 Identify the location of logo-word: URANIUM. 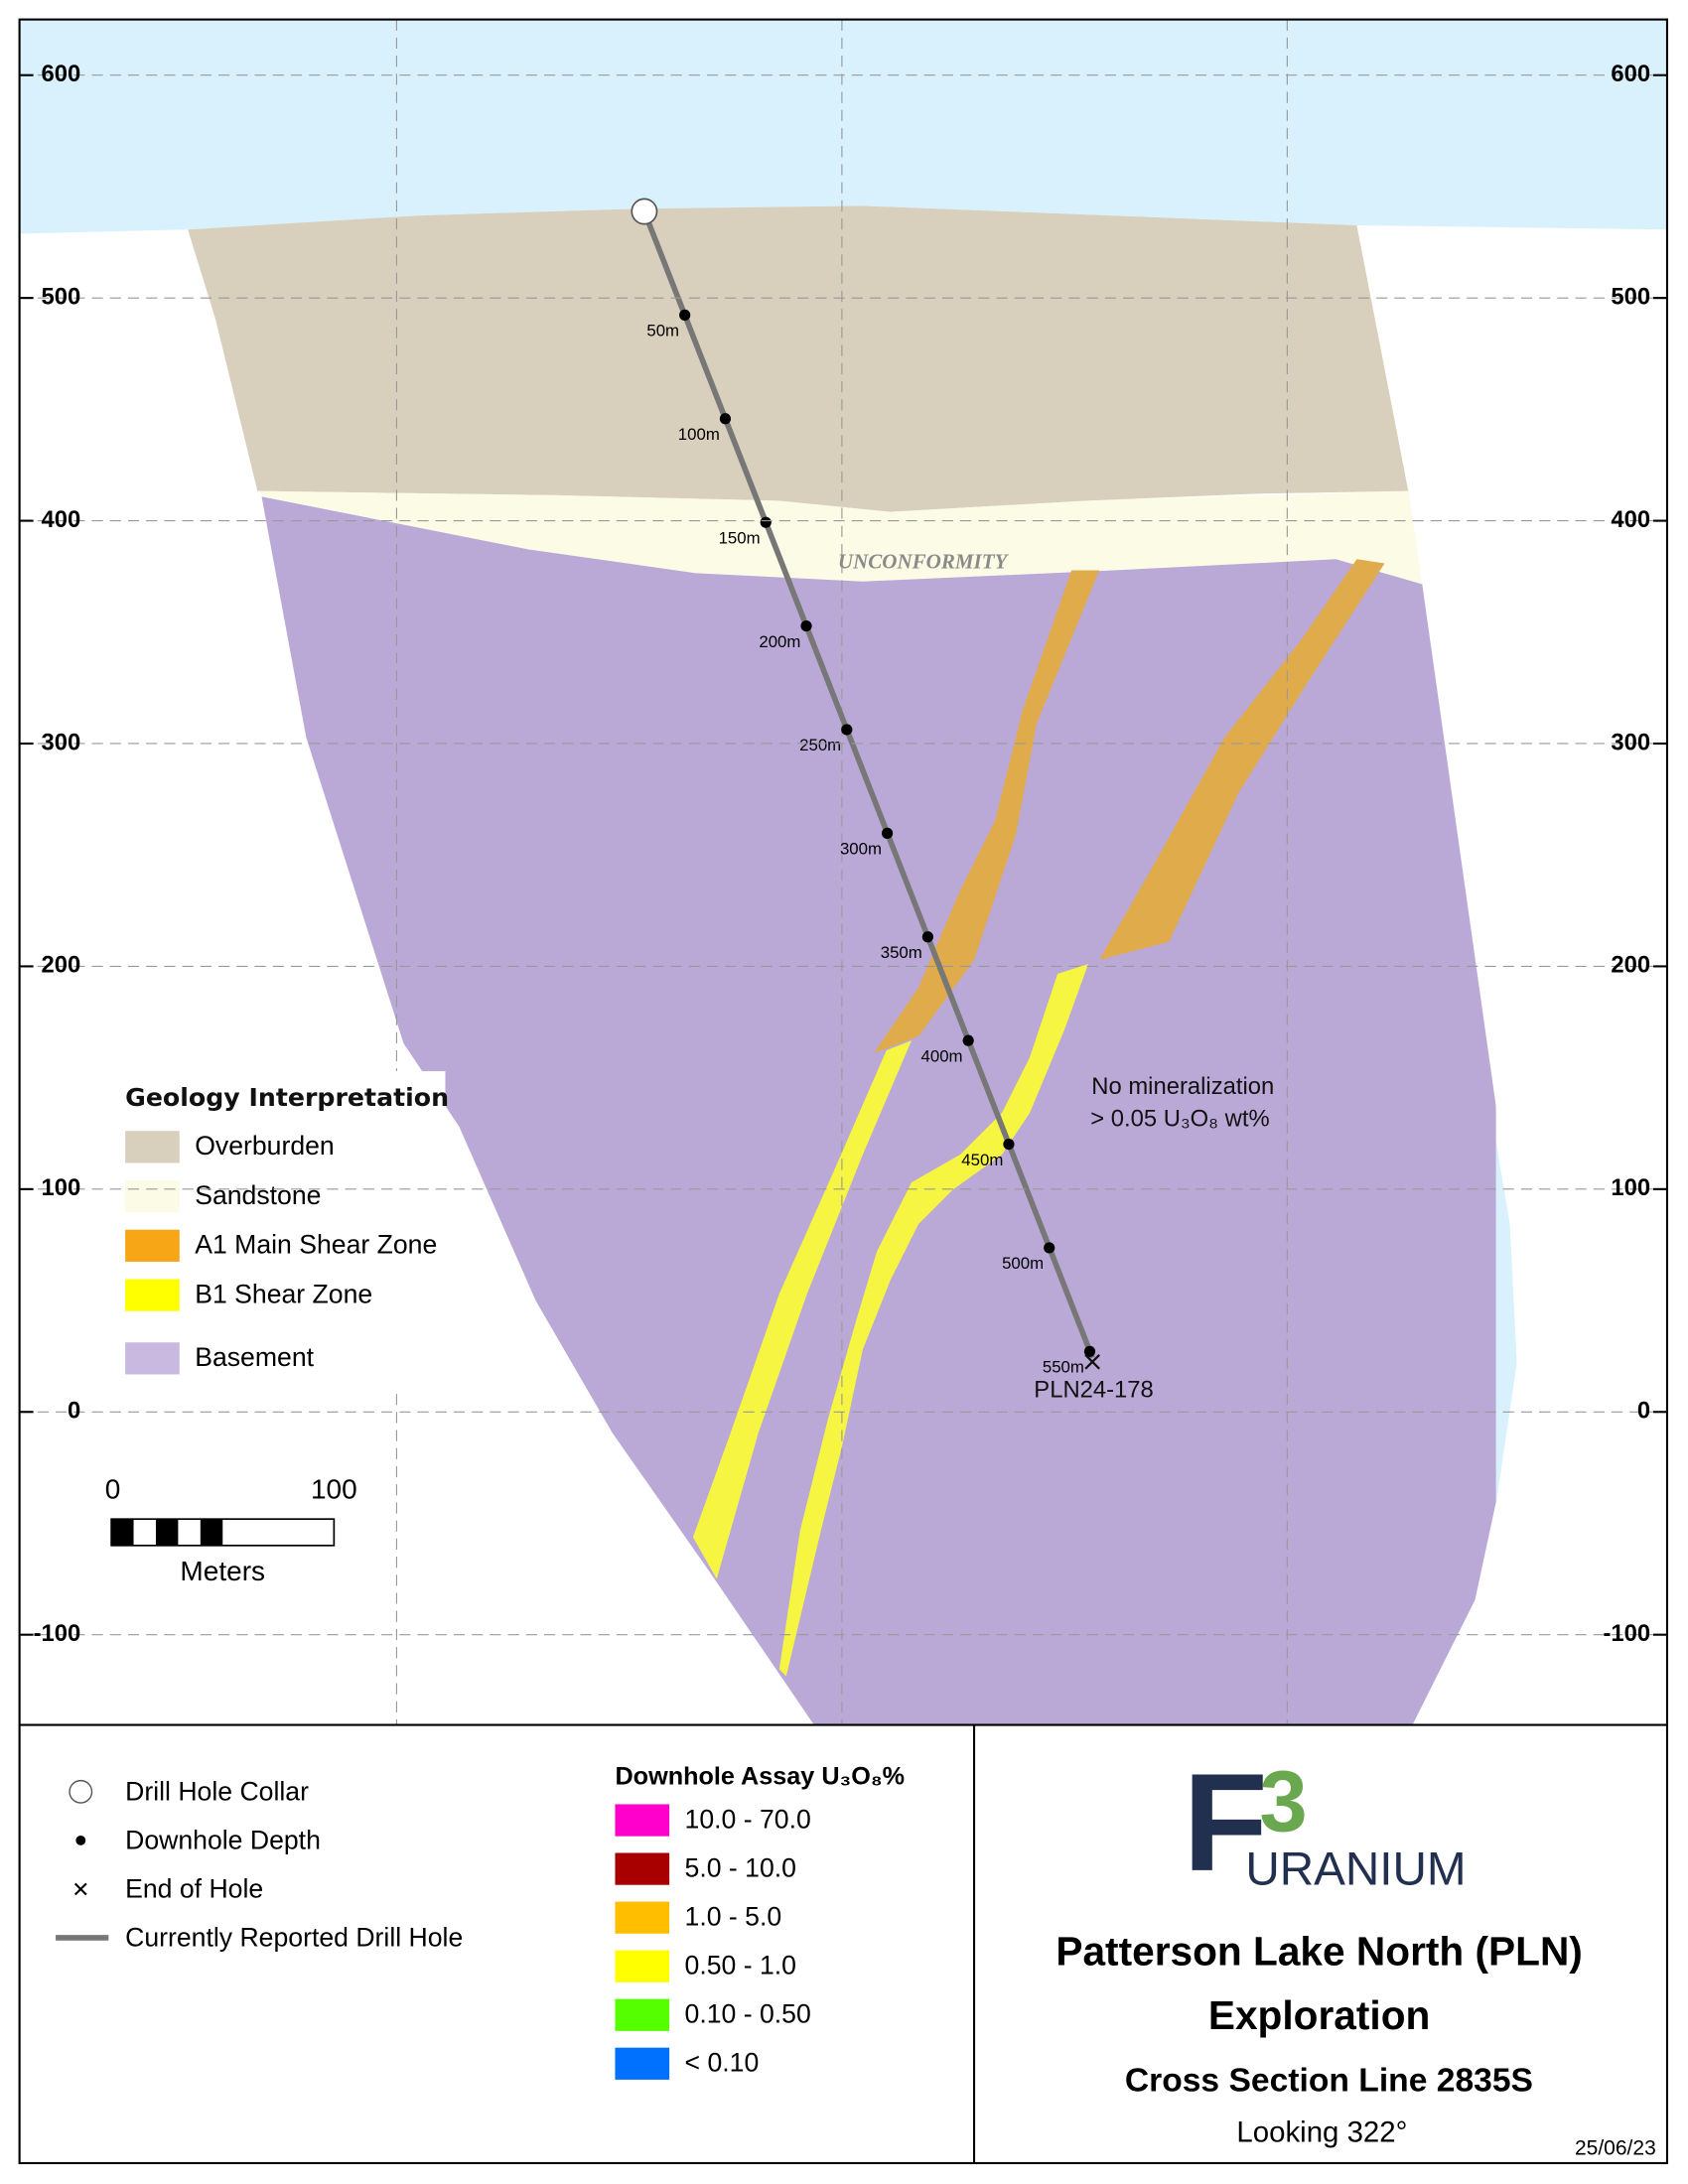
(1355, 1869).